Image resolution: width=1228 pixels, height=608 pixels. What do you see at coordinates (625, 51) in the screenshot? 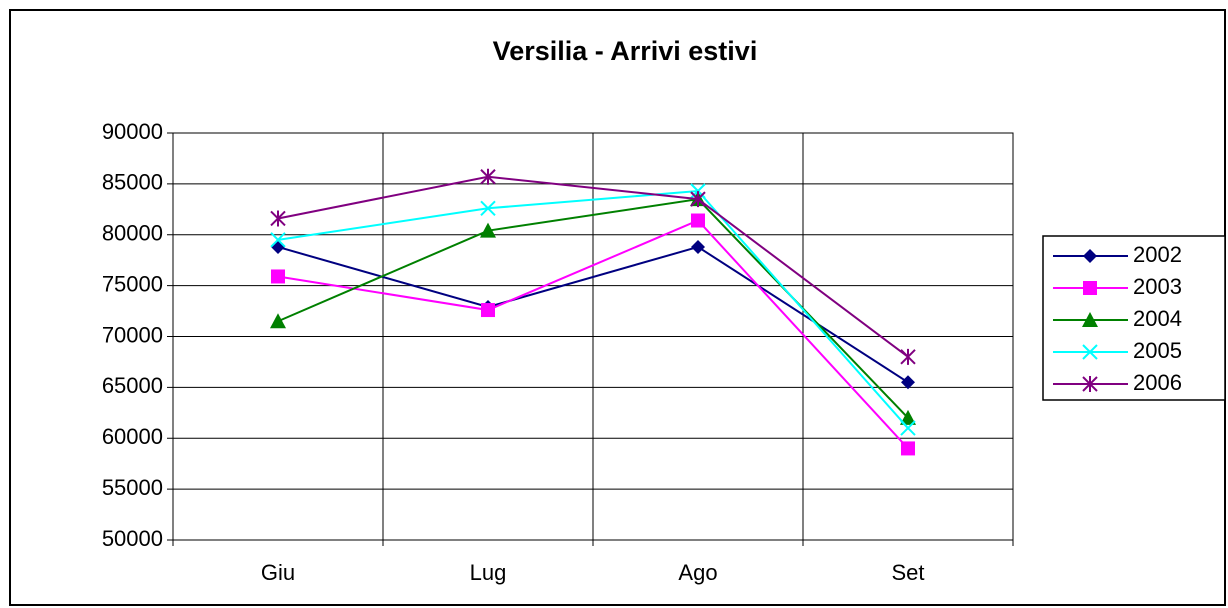
I see `chart-title: Versilia - Arrivi estivi` at bounding box center [625, 51].